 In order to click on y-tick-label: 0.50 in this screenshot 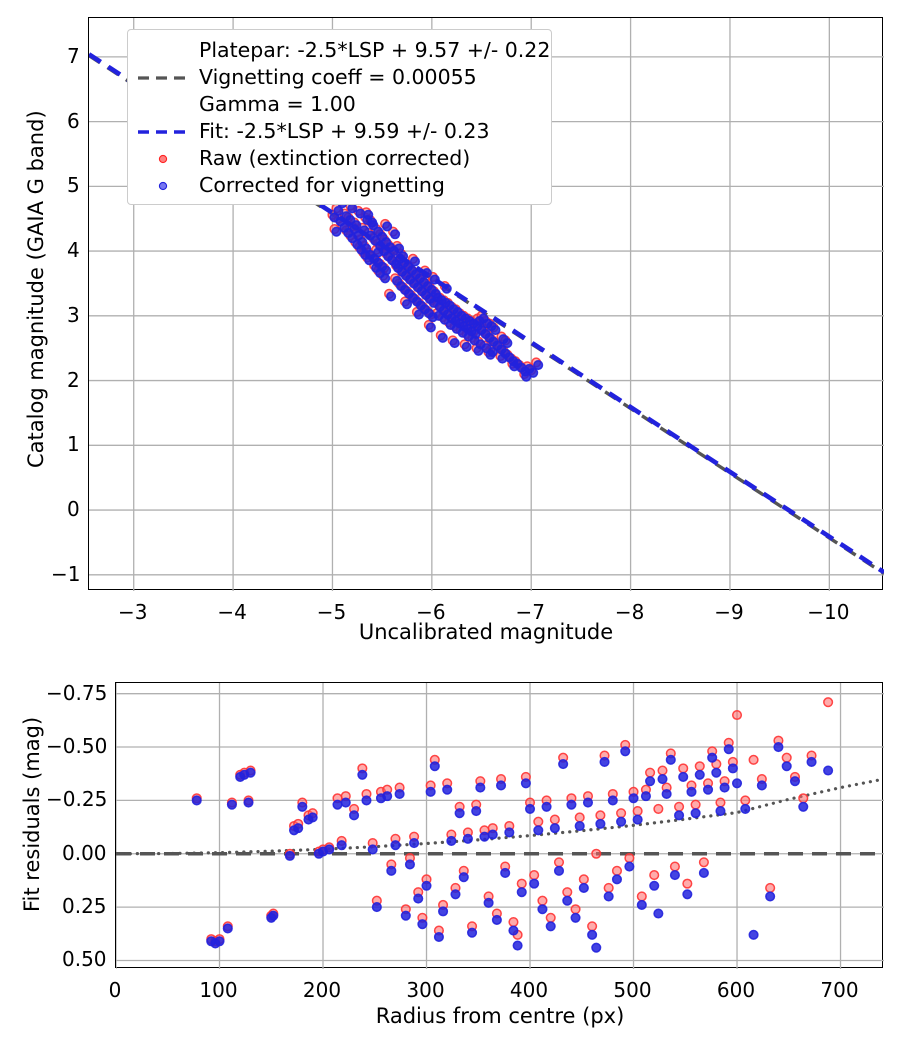, I will do `click(84, 959)`.